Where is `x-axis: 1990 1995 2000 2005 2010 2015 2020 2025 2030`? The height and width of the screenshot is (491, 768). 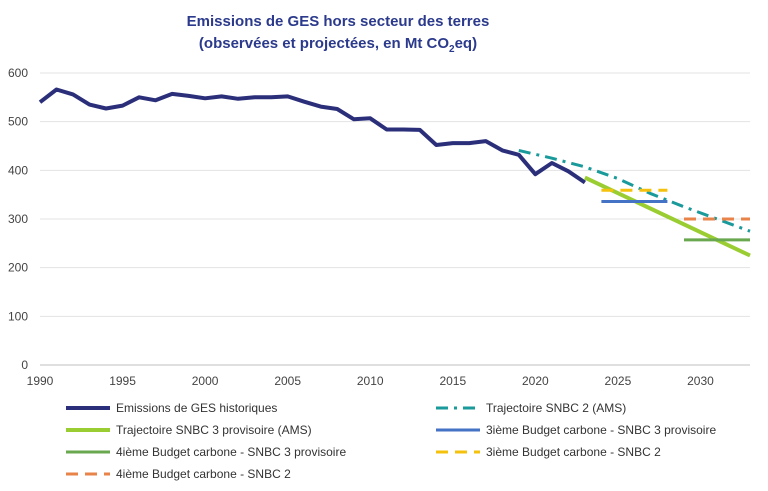 x-axis: 1990 1995 2000 2005 2010 2015 2020 2025 2030 is located at coordinates (370, 381).